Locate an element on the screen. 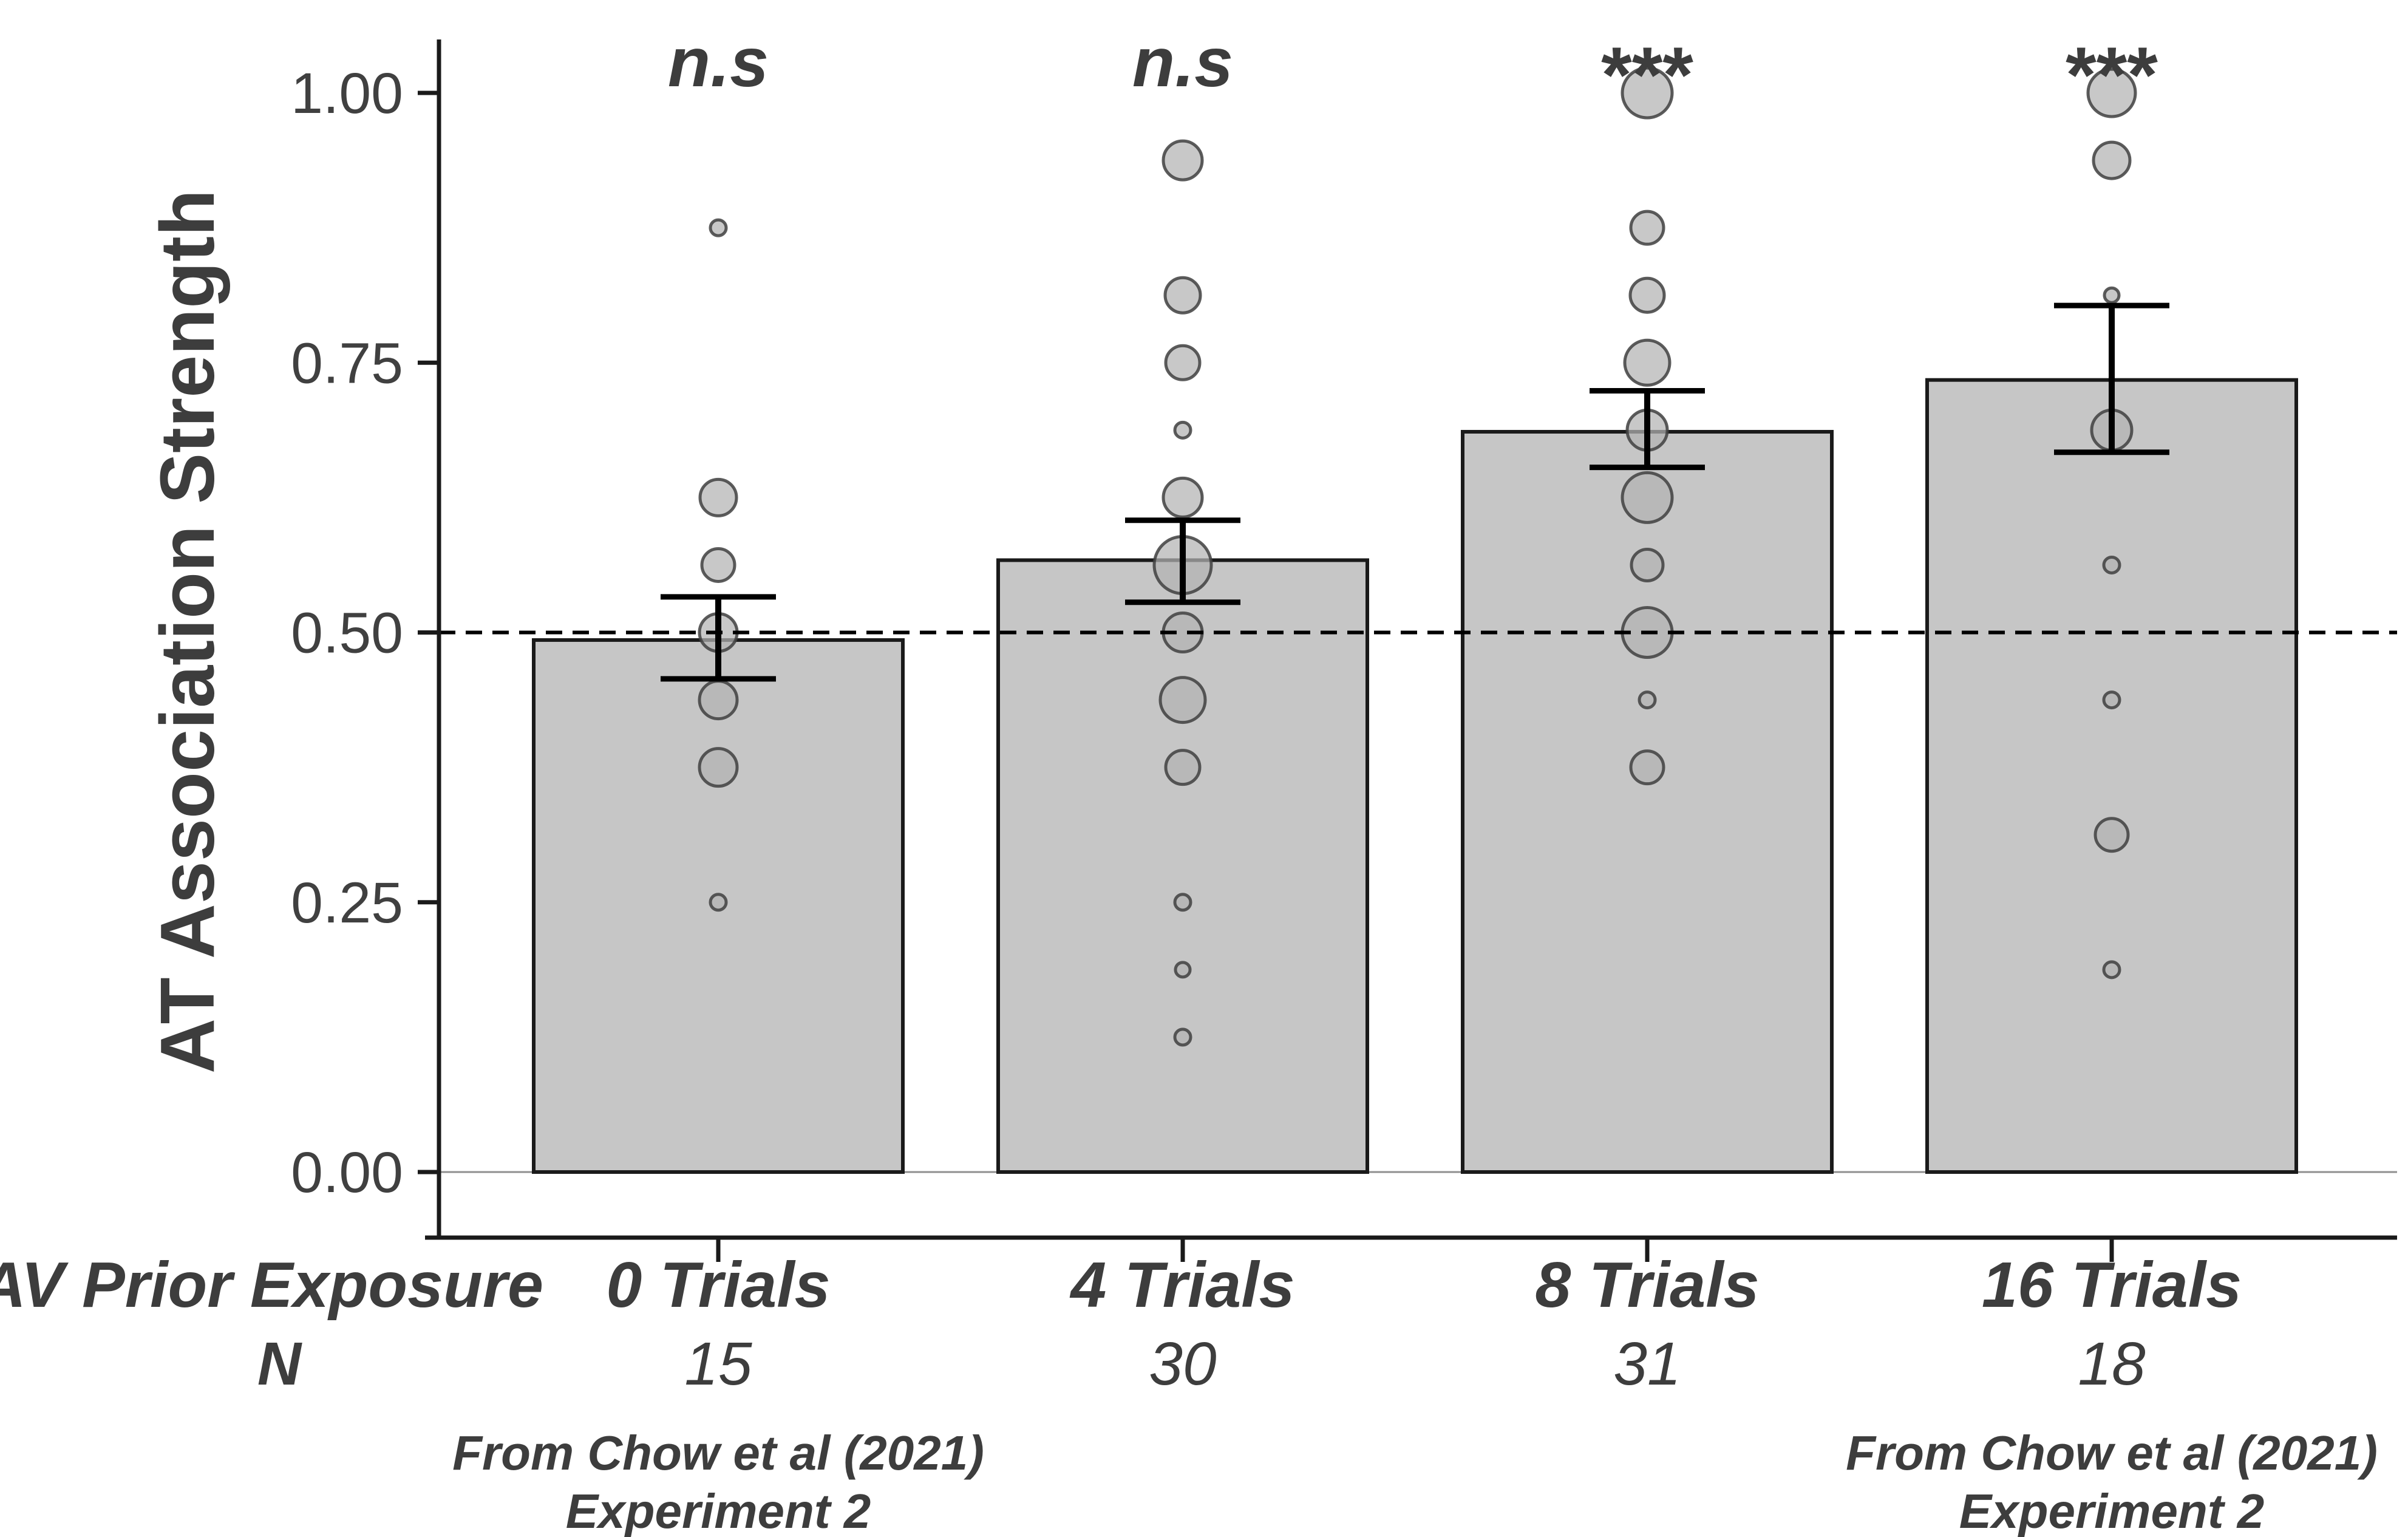  n-value-labels: 15 30 31 18 is located at coordinates (1415, 1364).